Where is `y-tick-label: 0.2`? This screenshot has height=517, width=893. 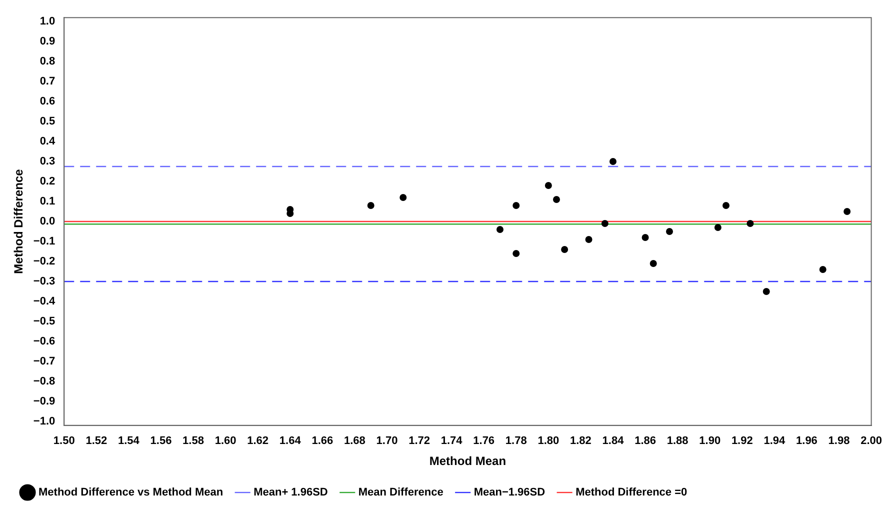
y-tick-label: 0.2 is located at coordinates (48, 182).